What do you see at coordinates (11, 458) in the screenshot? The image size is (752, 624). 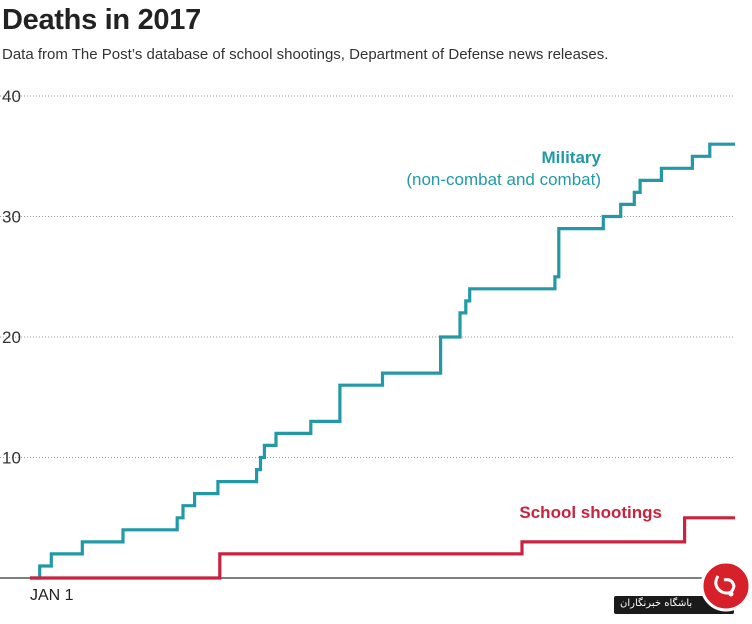 I see `y-tick-label-10: 10` at bounding box center [11, 458].